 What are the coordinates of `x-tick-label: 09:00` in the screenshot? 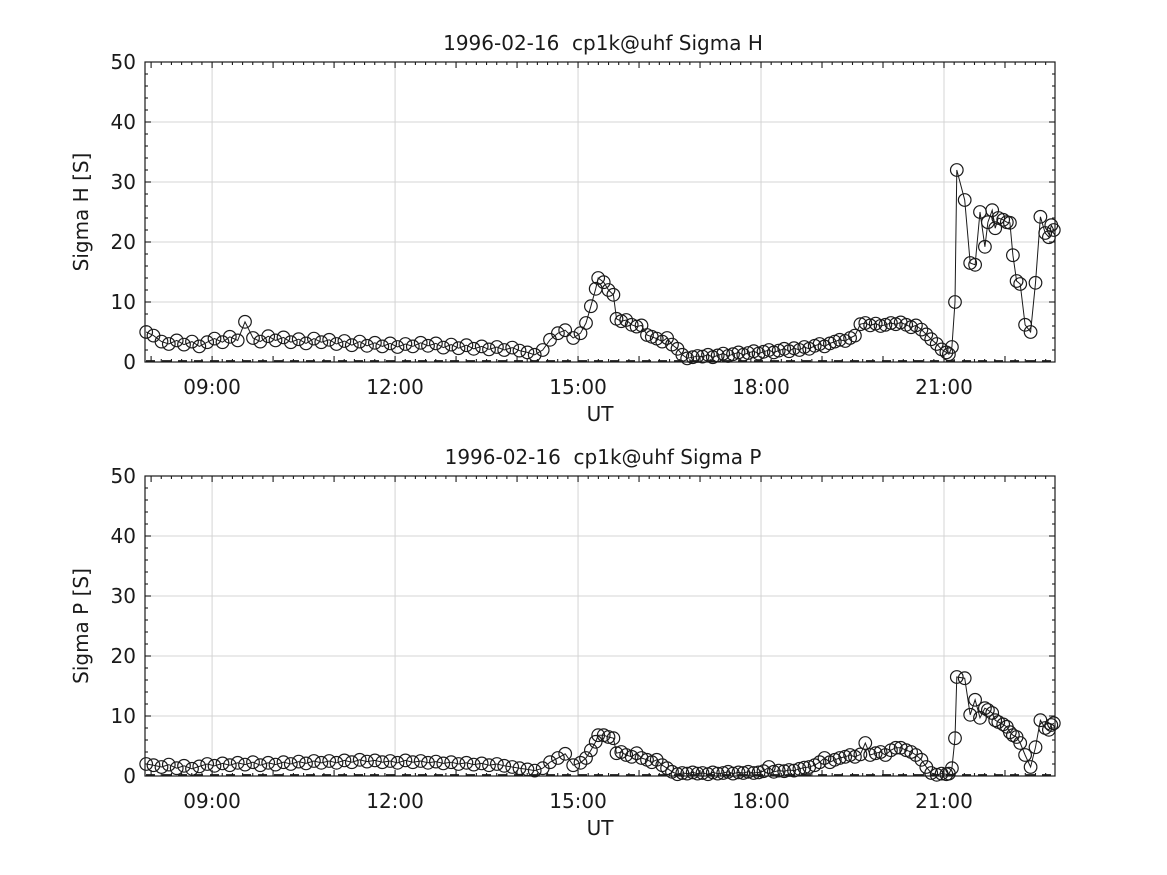 It's located at (212, 801).